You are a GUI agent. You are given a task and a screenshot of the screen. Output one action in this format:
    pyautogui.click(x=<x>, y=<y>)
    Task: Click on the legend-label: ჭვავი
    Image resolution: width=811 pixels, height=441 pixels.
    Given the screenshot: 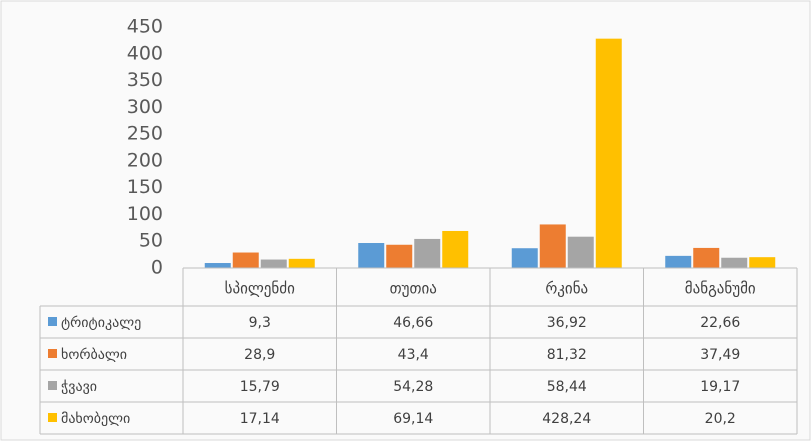 What is the action you would take?
    pyautogui.click(x=79, y=387)
    